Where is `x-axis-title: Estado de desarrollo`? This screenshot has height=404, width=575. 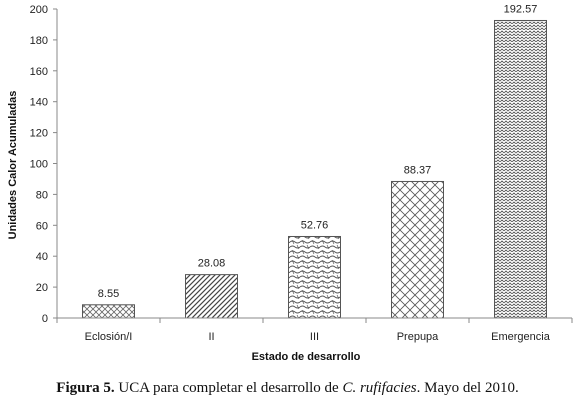 x-axis-title: Estado de desarrollo is located at coordinates (306, 357).